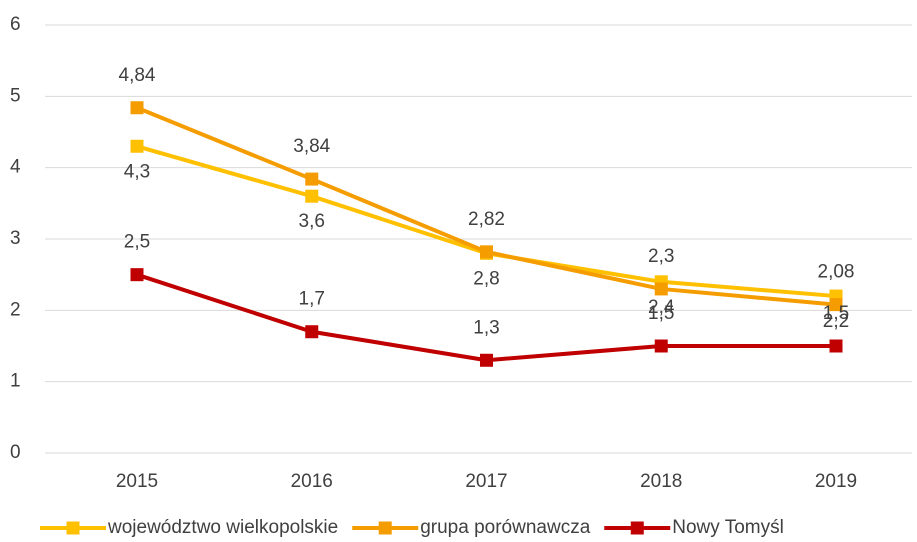 Image resolution: width=917 pixels, height=542 pixels. I want to click on y-tick-label: 1, so click(15, 381).